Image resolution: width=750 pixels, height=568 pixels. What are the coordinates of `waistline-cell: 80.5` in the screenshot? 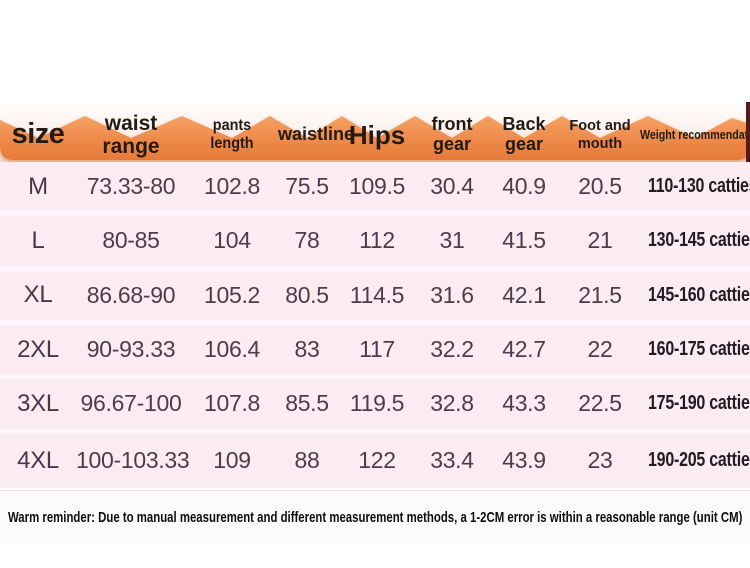 It's located at (307, 294).